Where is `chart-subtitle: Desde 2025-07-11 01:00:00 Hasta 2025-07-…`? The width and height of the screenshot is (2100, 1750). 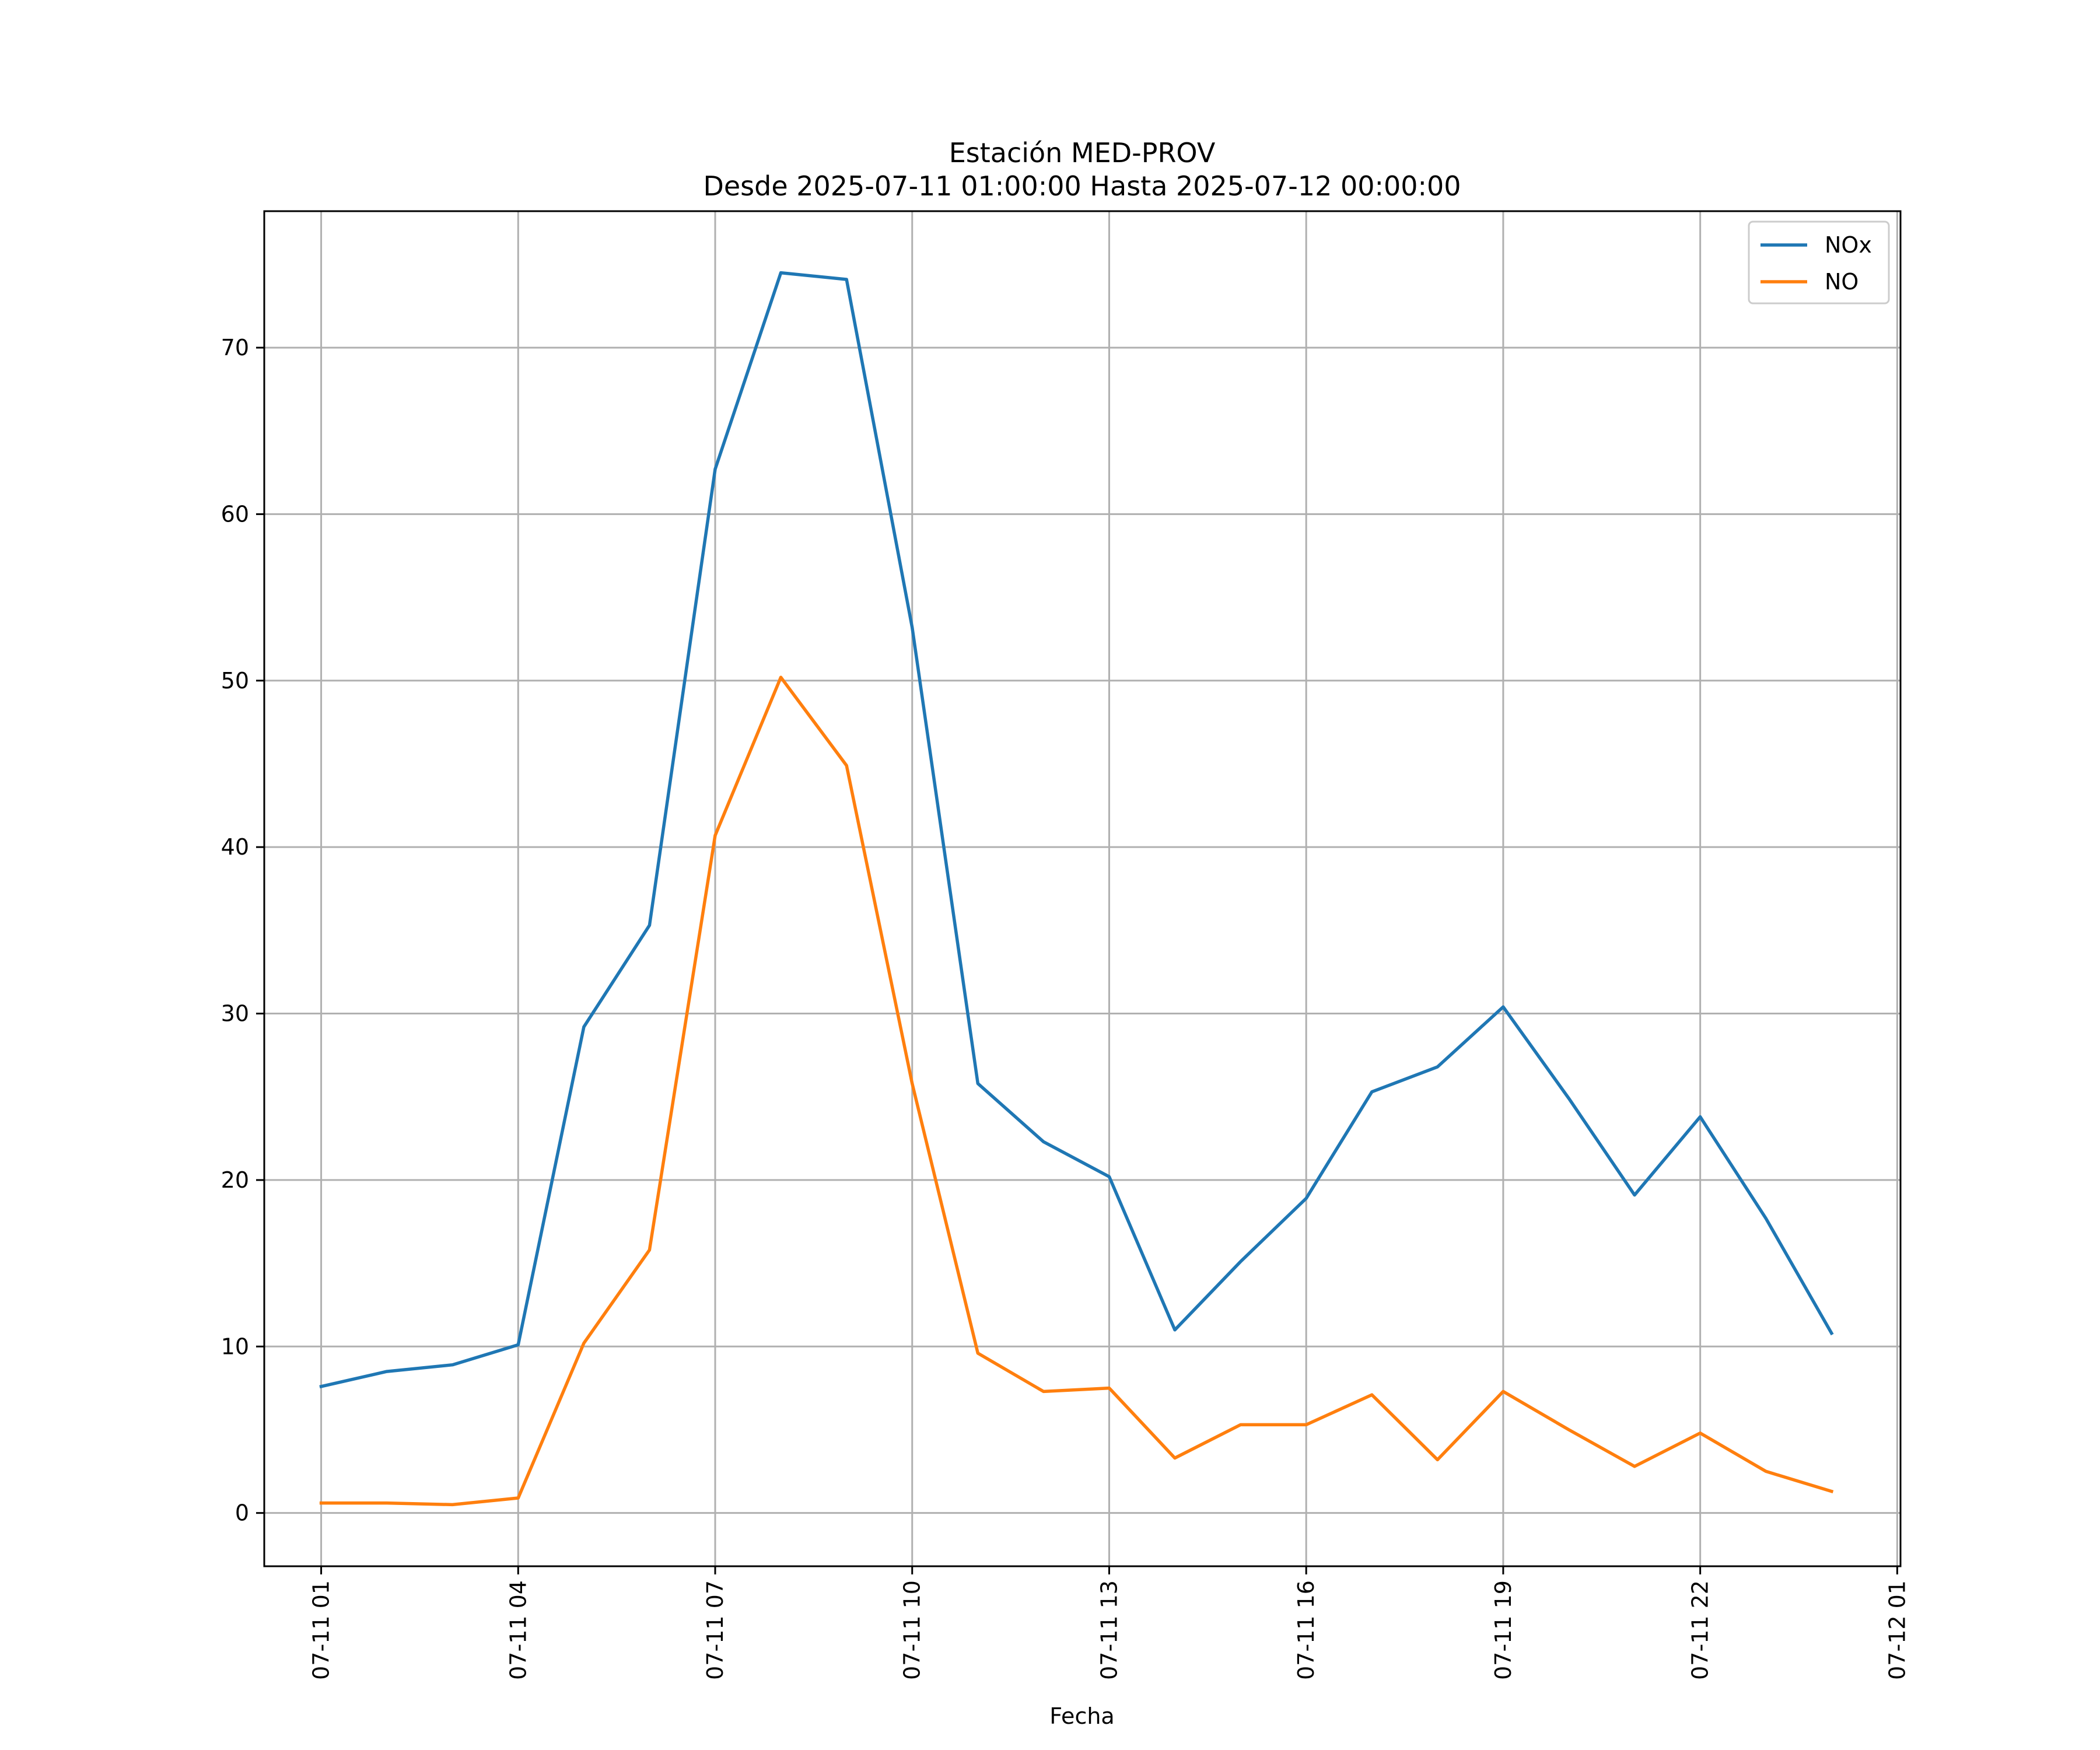 chart-subtitle: Desde 2025-07-11 01:00:00 Hasta 2025-07-… is located at coordinates (1082, 186).